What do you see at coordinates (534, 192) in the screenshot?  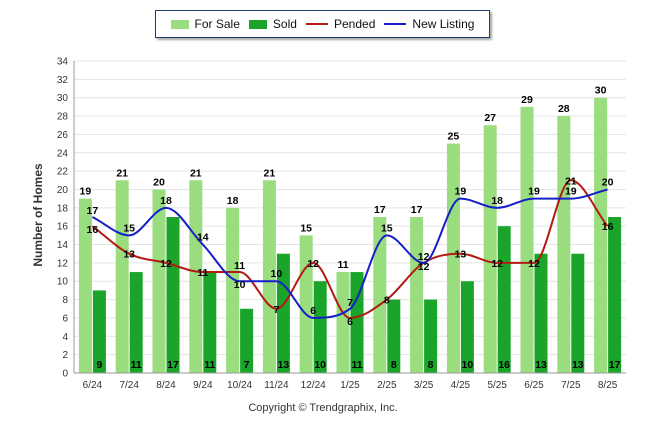 I see `data-label-new-listing: 19` at bounding box center [534, 192].